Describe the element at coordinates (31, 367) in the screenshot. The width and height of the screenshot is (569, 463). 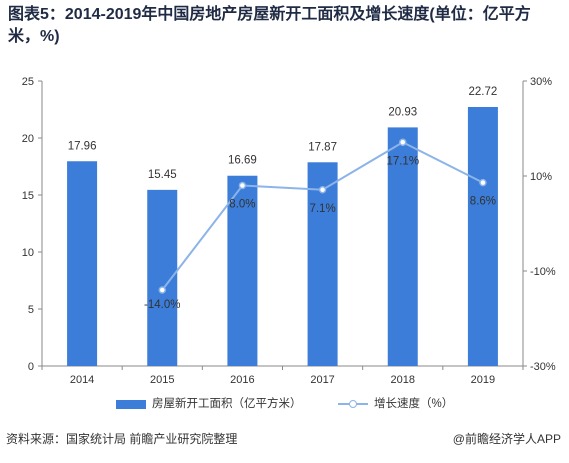
I see `y-left-tick-label: 0` at that location.